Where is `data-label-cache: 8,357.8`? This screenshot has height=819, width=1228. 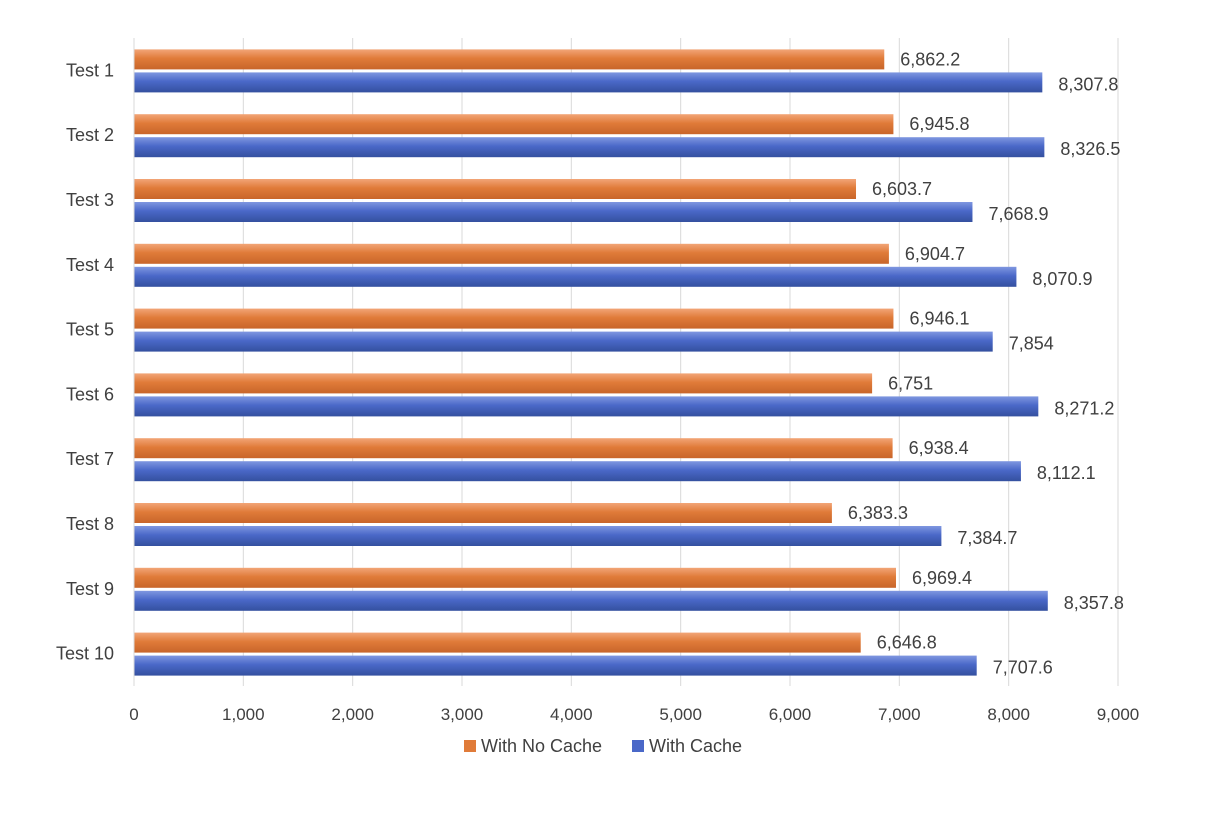 data-label-cache: 8,357.8 is located at coordinates (1094, 603).